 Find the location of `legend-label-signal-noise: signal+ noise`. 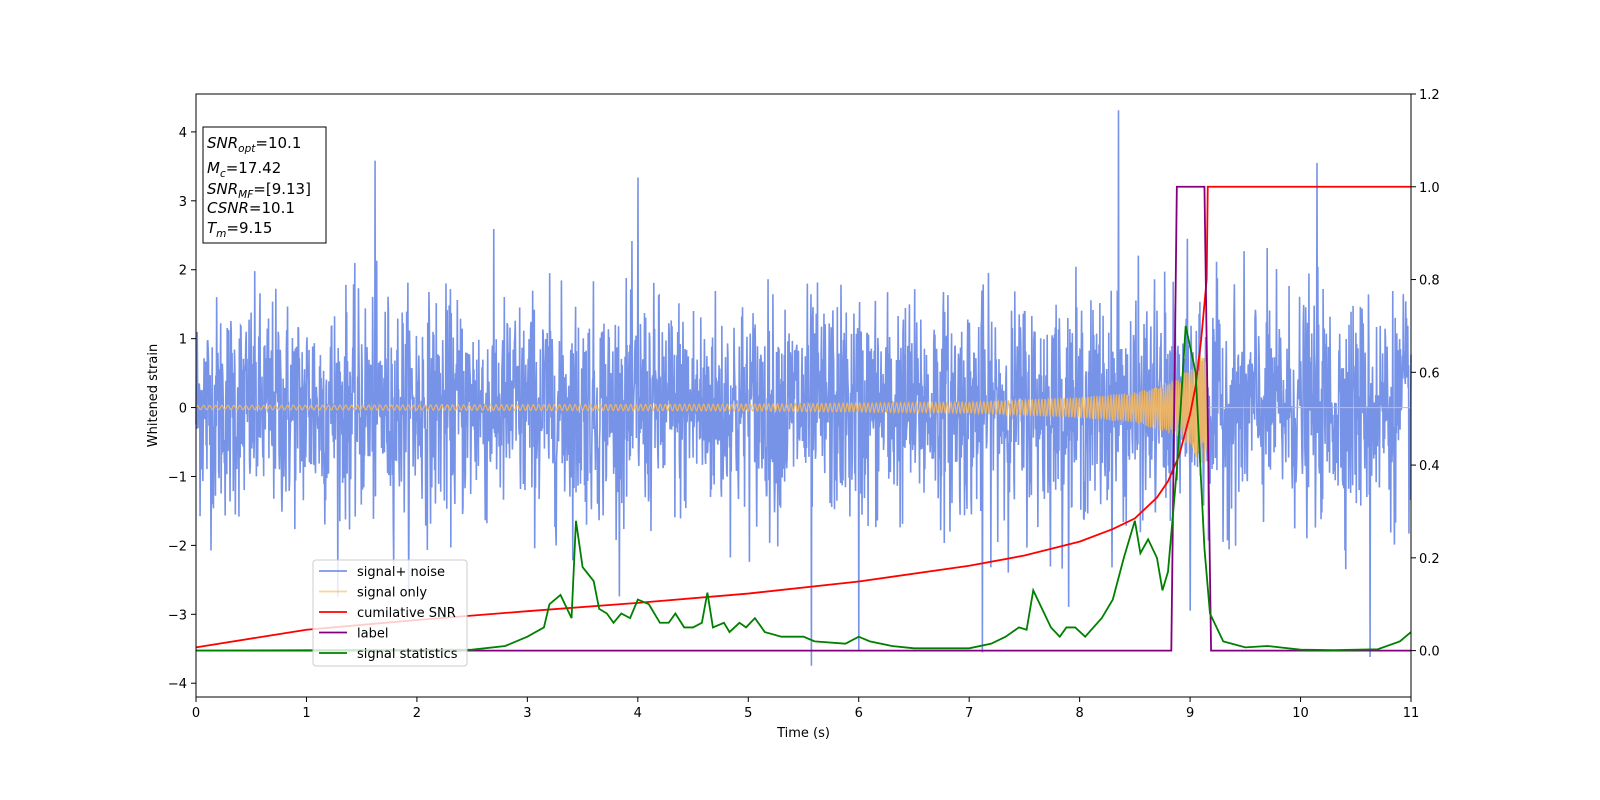

legend-label-signal-noise: signal+ noise is located at coordinates (401, 572).